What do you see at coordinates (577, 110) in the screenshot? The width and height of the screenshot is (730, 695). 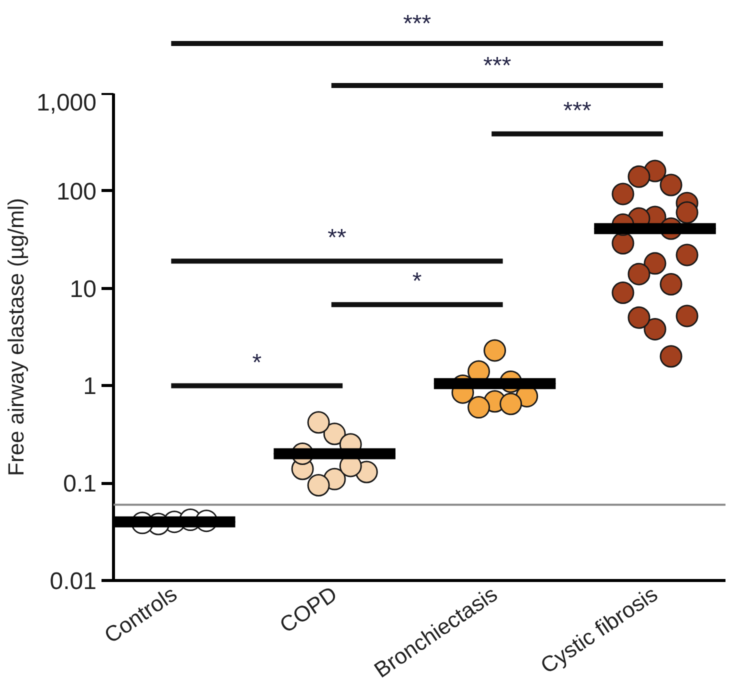 I see `annotation: ***` at bounding box center [577, 110].